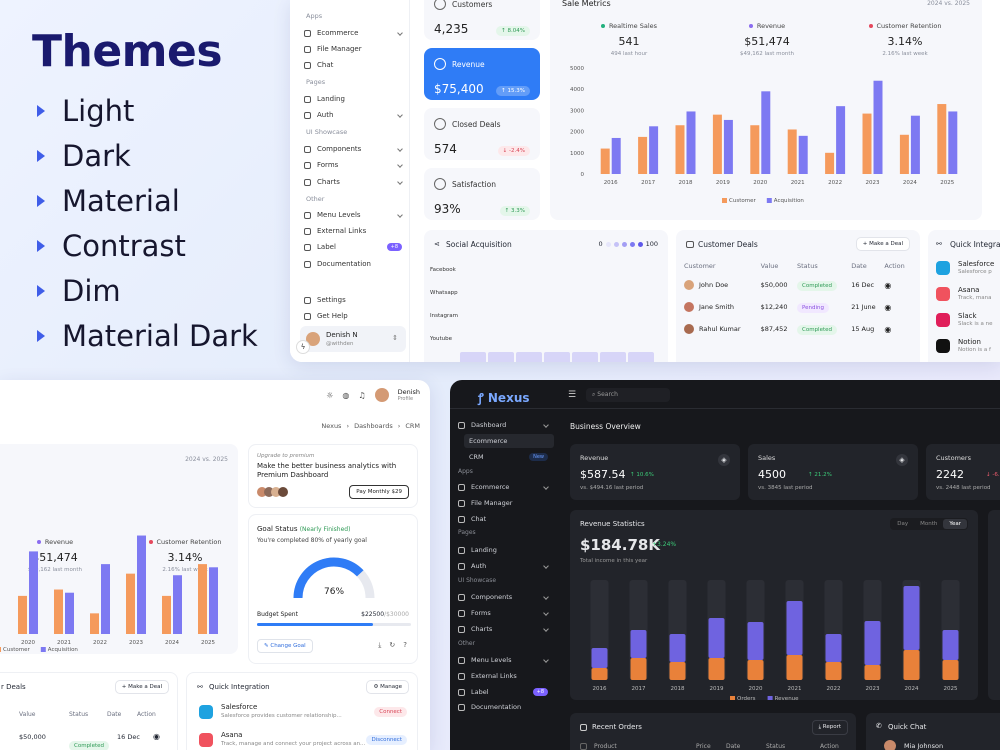 The width and height of the screenshot is (1000, 750). Describe the element at coordinates (863, 285) in the screenshot. I see `deal-date: 16 Dec` at that location.